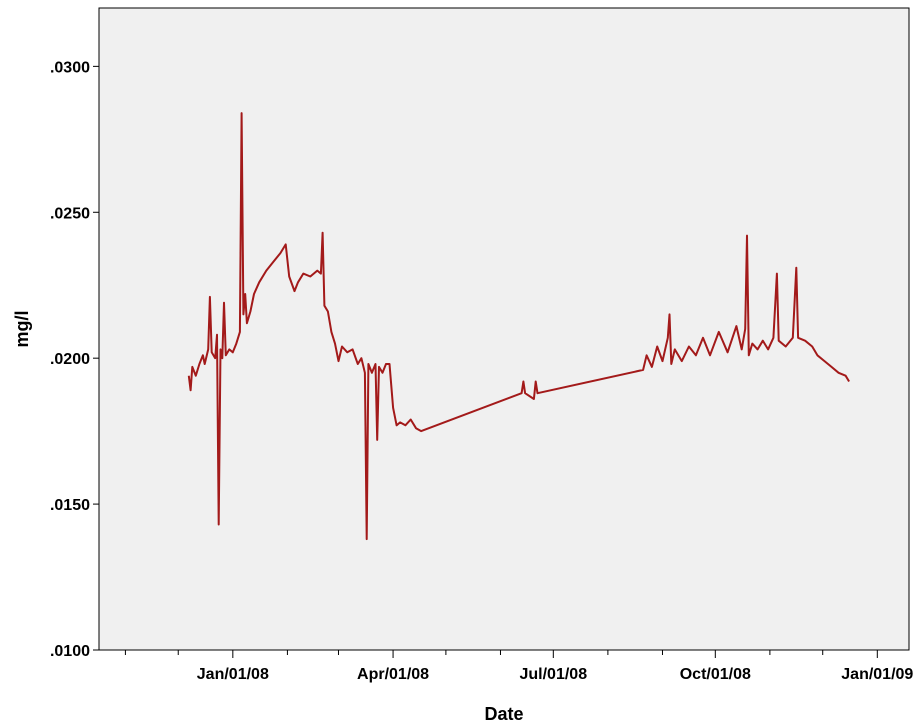  What do you see at coordinates (715, 674) in the screenshot?
I see `x-tick-label: Oct/01/08` at bounding box center [715, 674].